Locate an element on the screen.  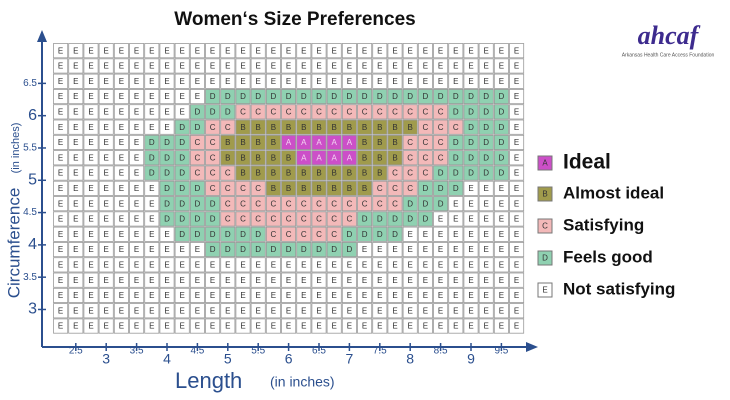
x-tick-label: 8.5 is located at coordinates (441, 351).